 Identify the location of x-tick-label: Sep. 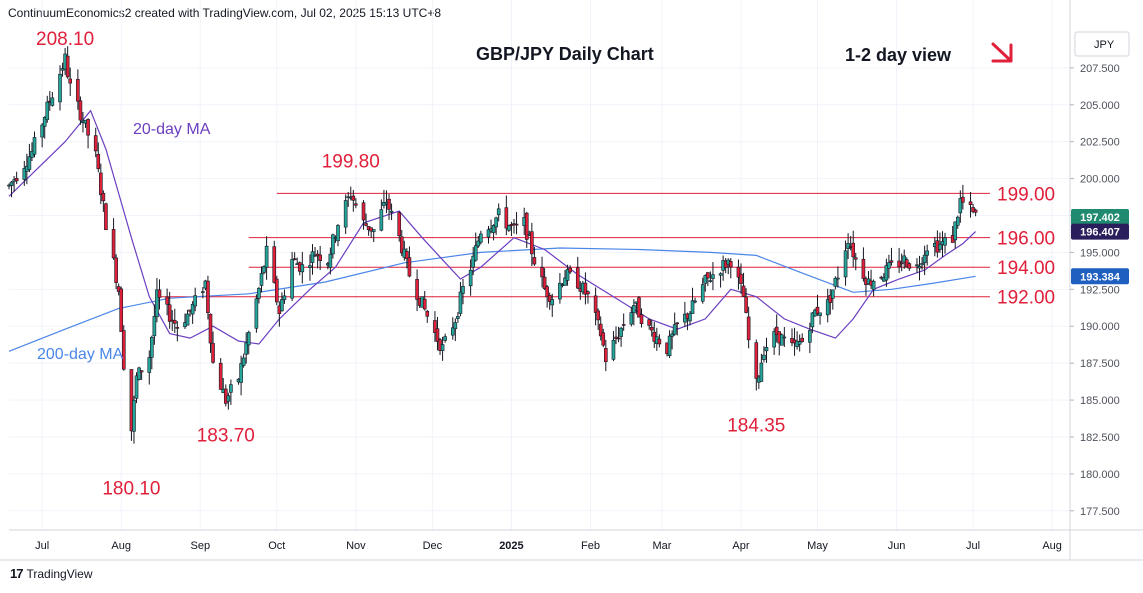
(200, 546).